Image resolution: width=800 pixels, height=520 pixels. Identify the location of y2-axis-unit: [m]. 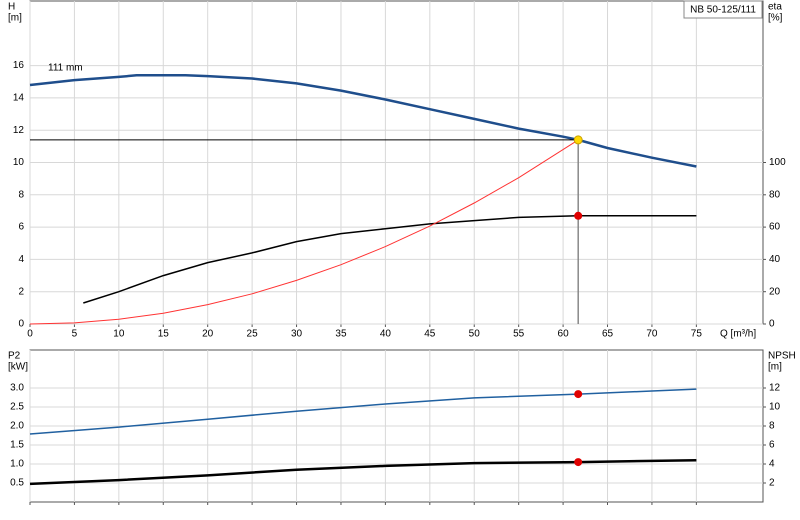
(775, 367).